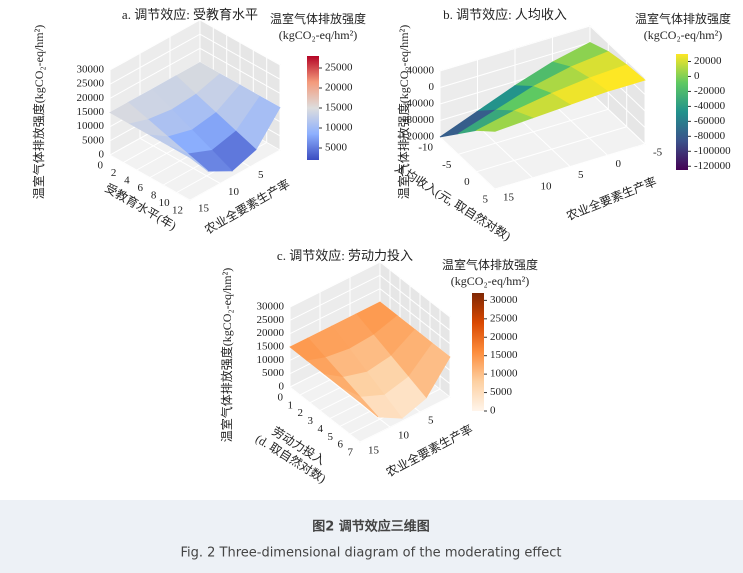 Image resolution: width=743 pixels, height=573 pixels. What do you see at coordinates (345, 255) in the screenshot?
I see `chart-title: c. 调节效应: 劳动力投入` at bounding box center [345, 255].